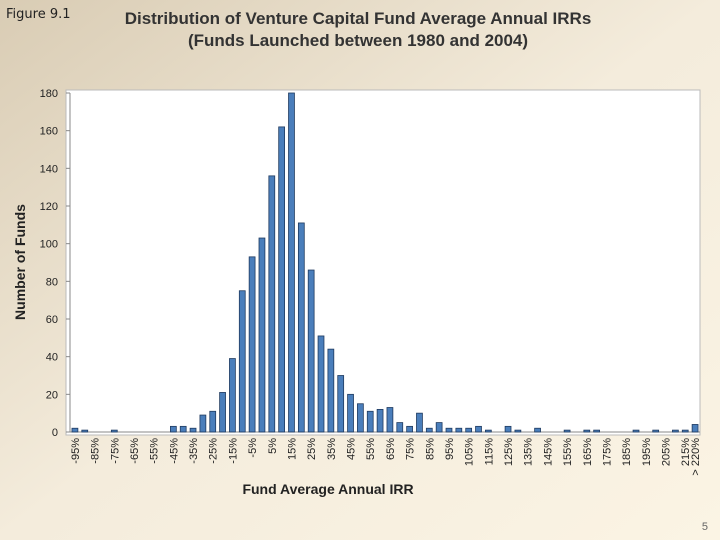  I want to click on x-tick-label: 85%, so click(430, 449).